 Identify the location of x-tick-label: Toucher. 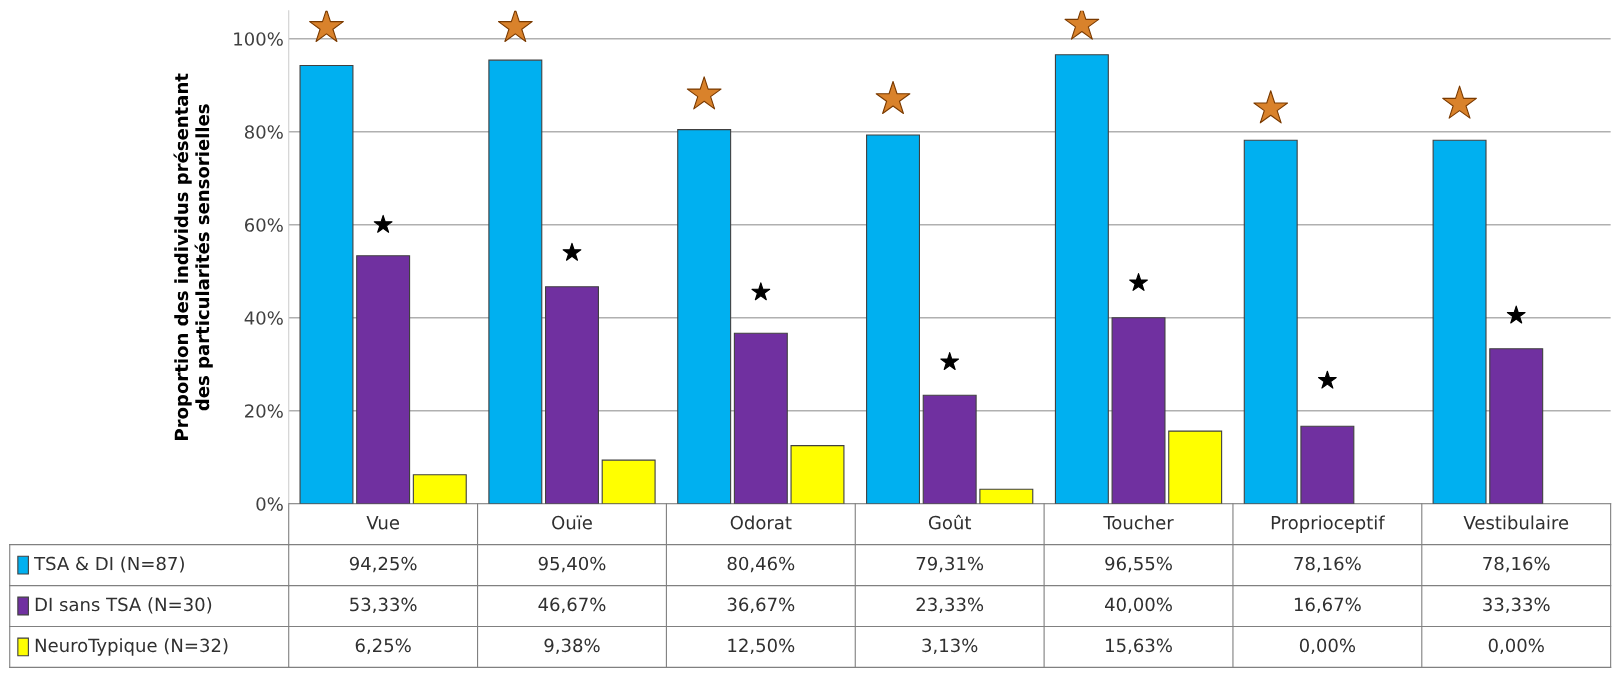
(1138, 522).